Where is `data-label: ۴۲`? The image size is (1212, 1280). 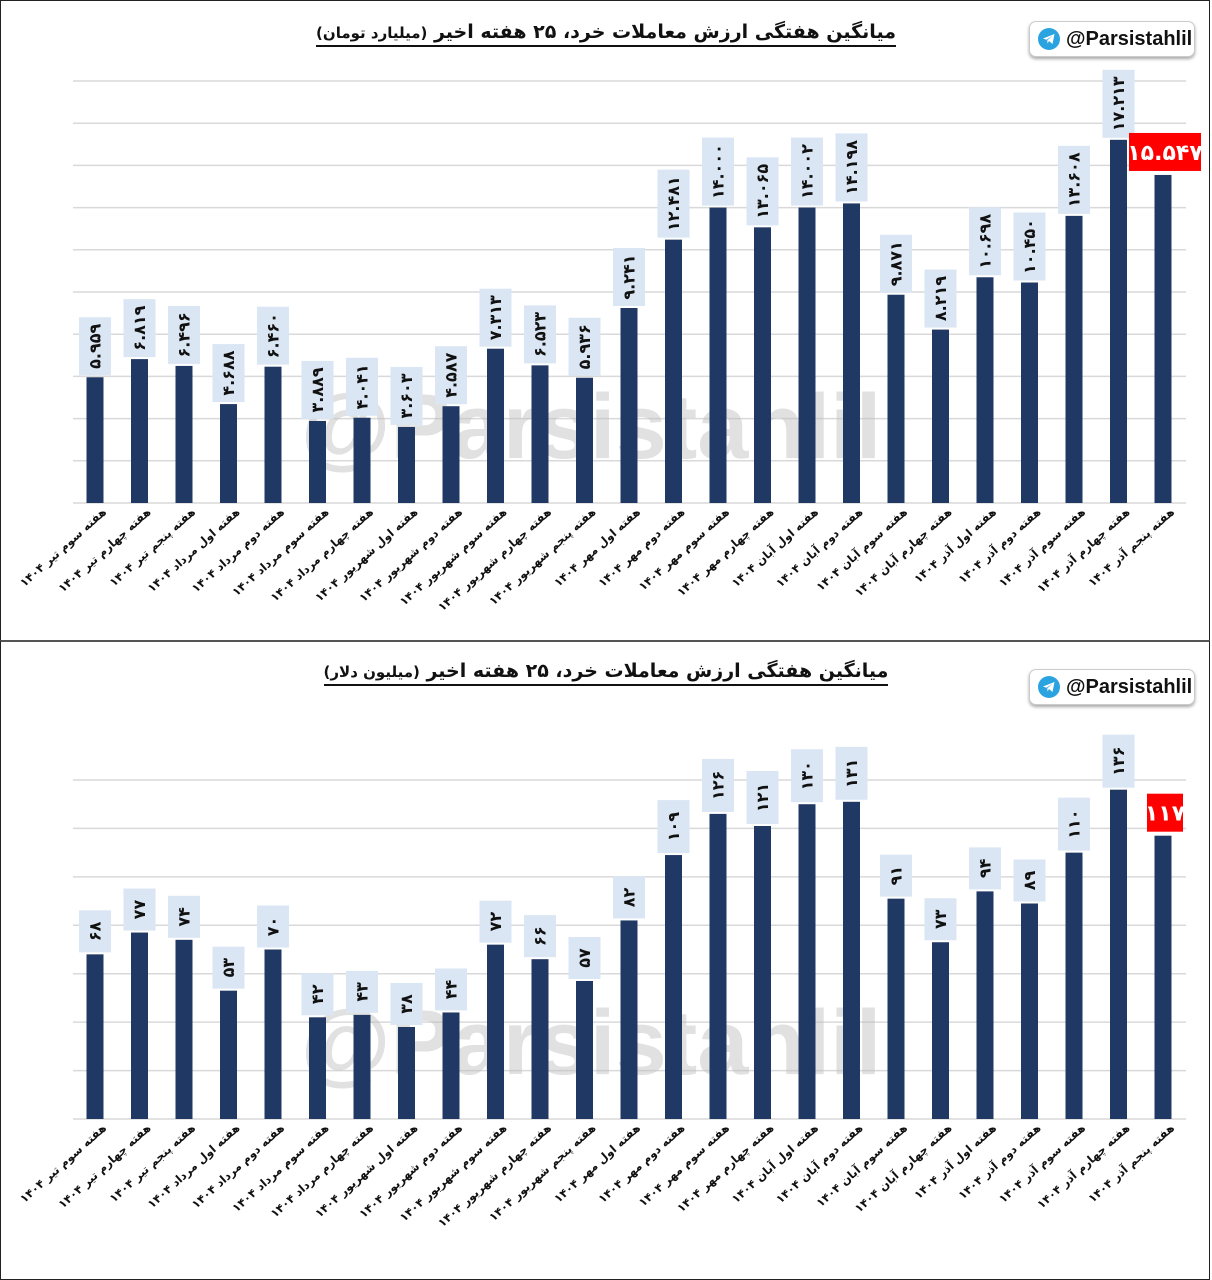
data-label: ۴۲ is located at coordinates (317, 994).